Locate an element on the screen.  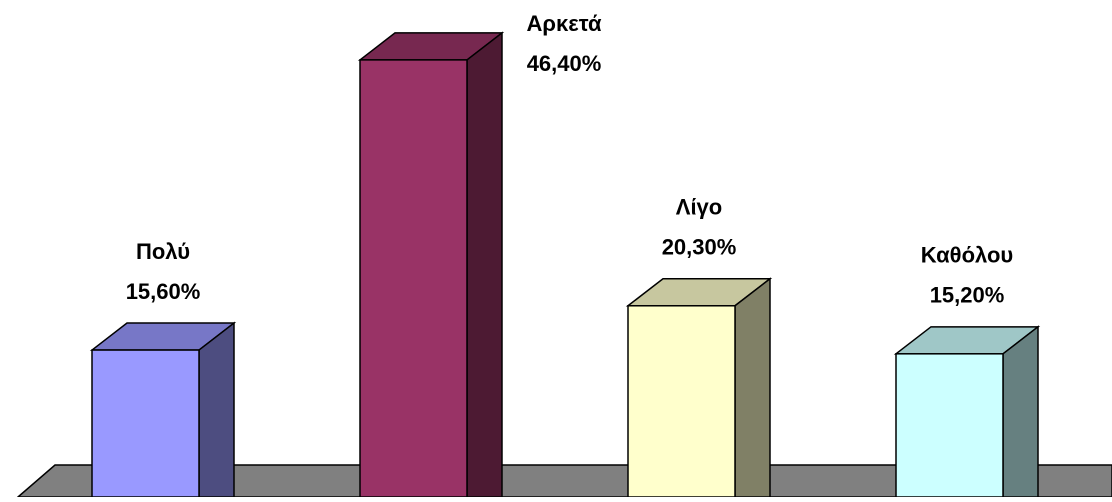
category-label: Πολύ is located at coordinates (163, 251).